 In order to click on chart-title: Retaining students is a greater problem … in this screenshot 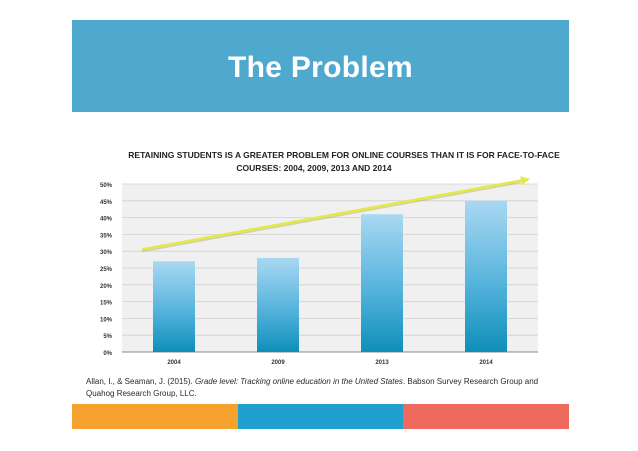, I will do `click(344, 155)`.